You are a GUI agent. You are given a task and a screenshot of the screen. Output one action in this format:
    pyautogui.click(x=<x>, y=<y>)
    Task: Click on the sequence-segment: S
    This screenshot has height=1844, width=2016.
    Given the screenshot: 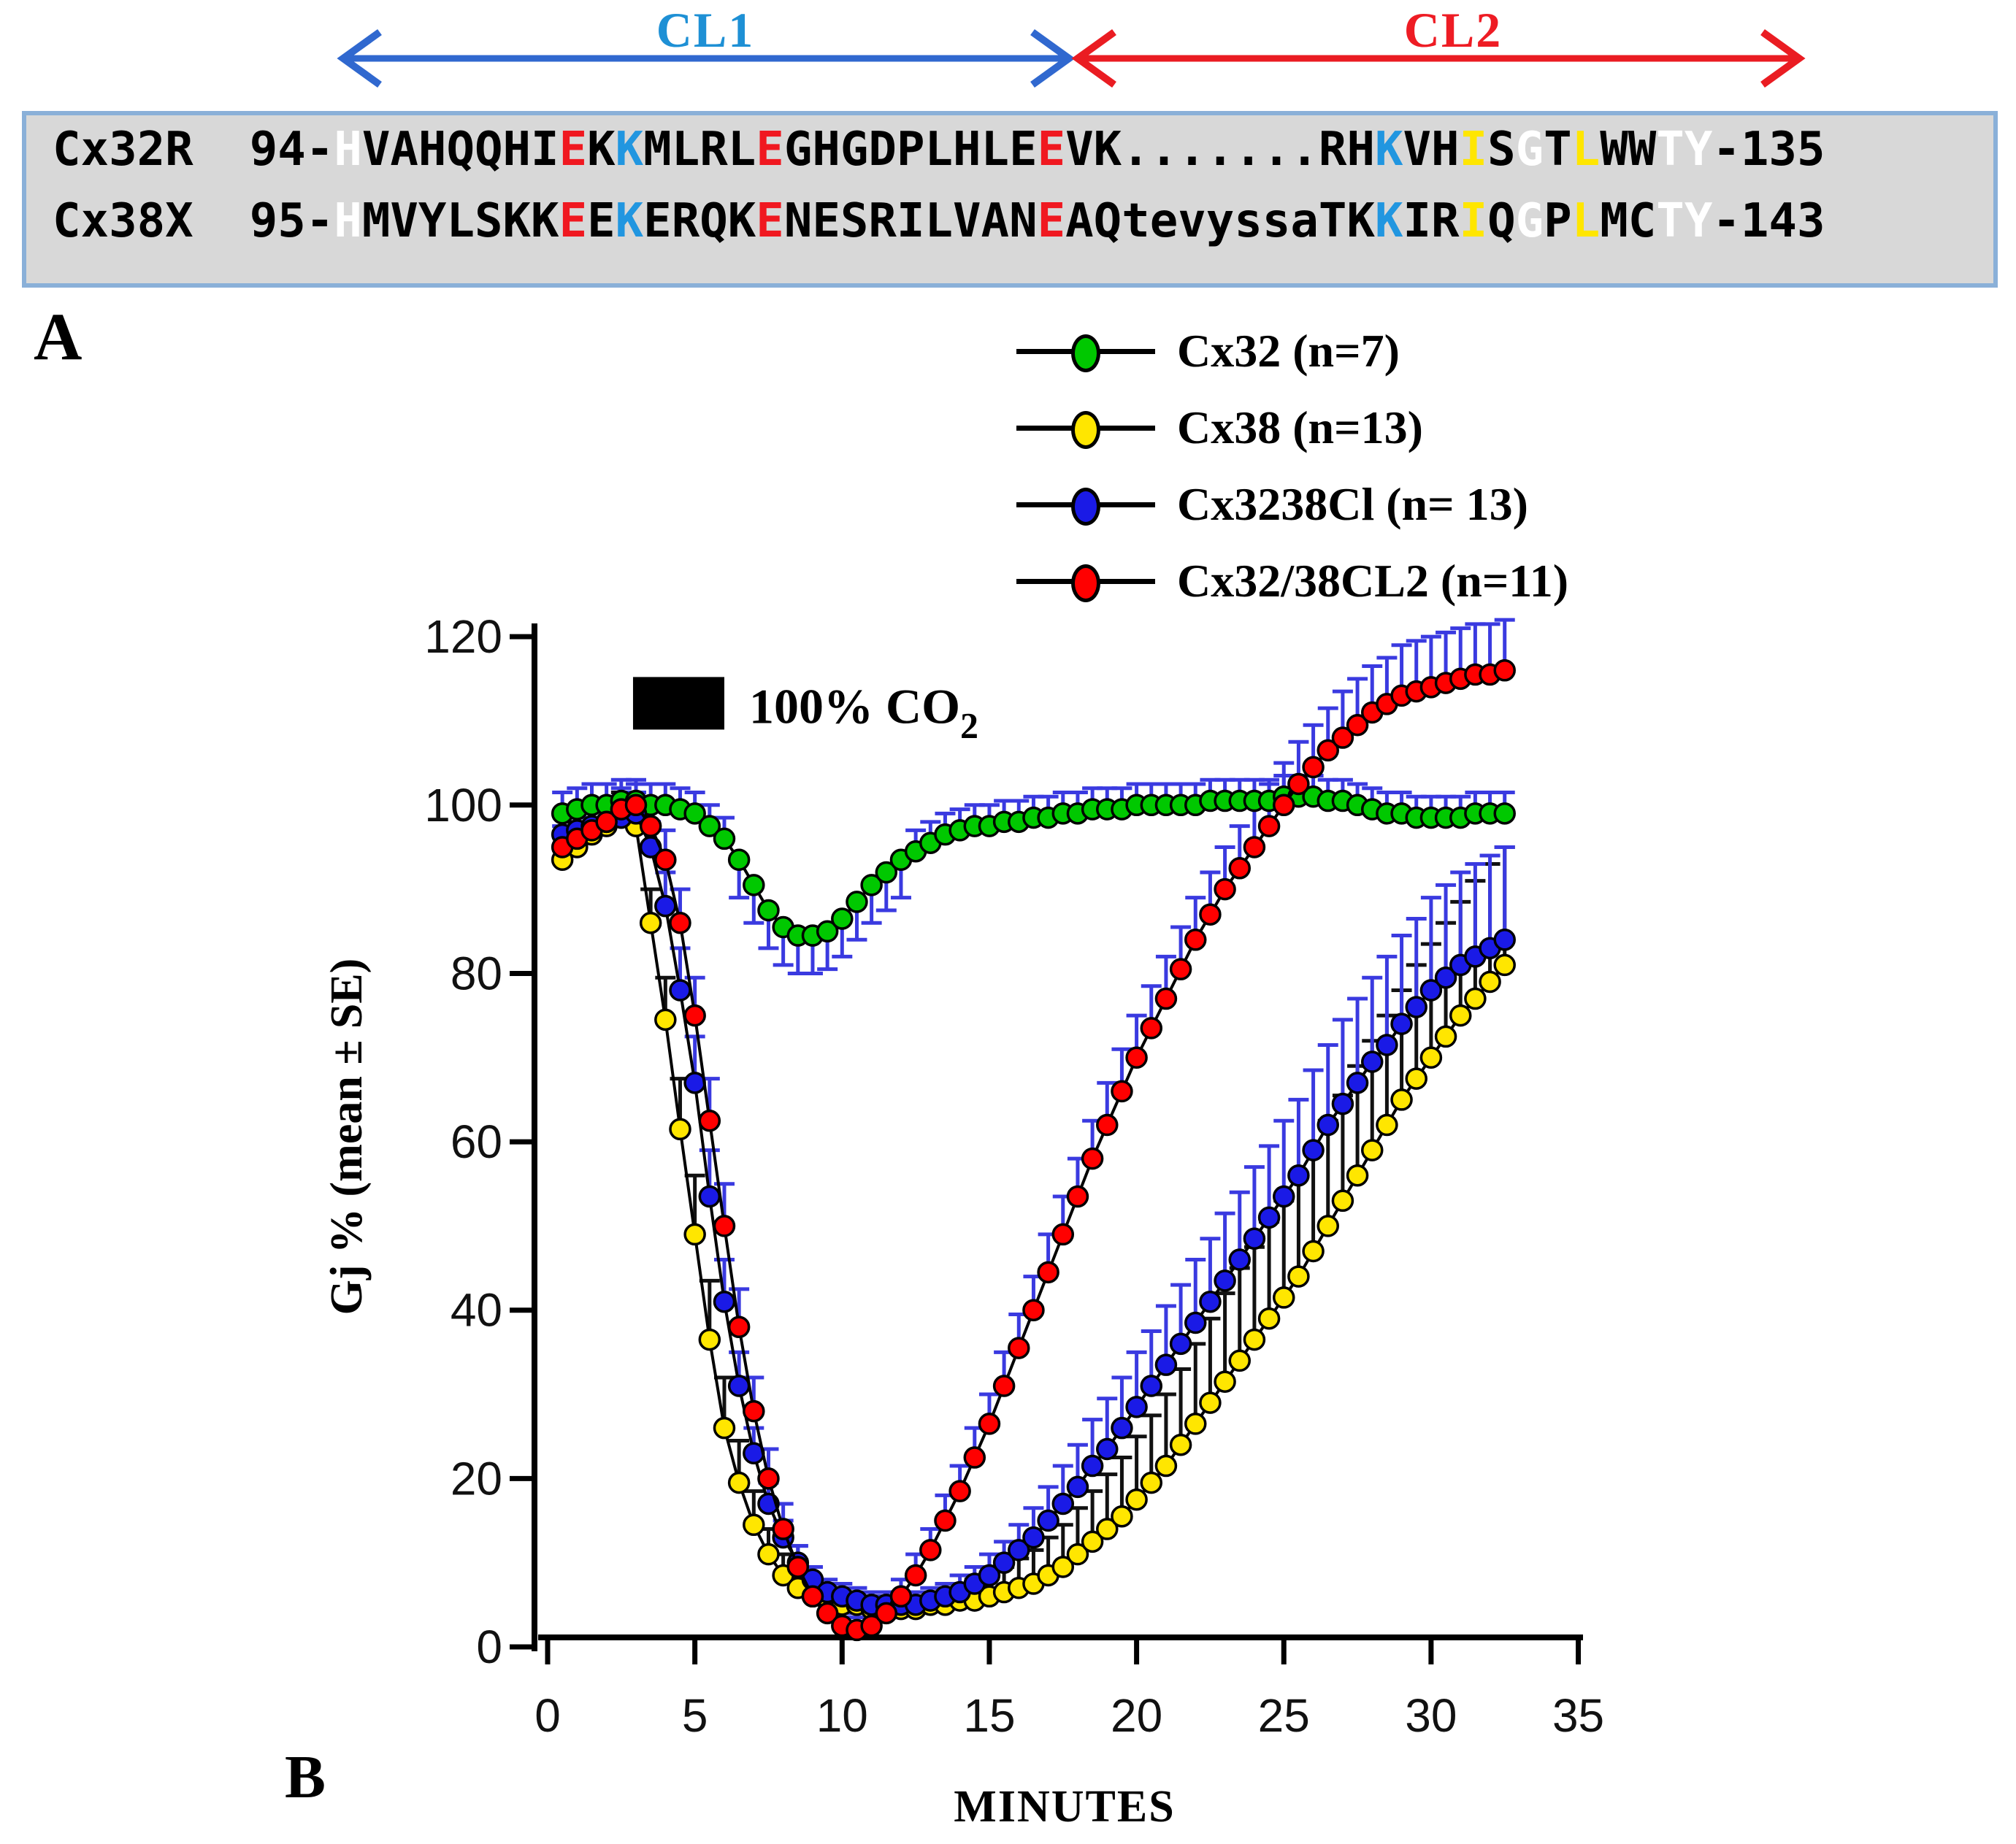 What is the action you would take?
    pyautogui.click(x=1501, y=150)
    